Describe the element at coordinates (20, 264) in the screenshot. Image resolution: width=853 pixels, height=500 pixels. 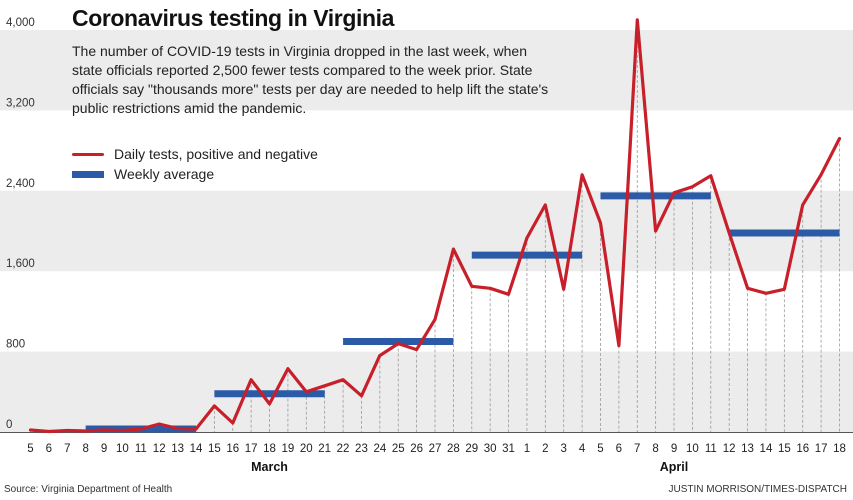
I see `y-tick-label: 1,600` at that location.